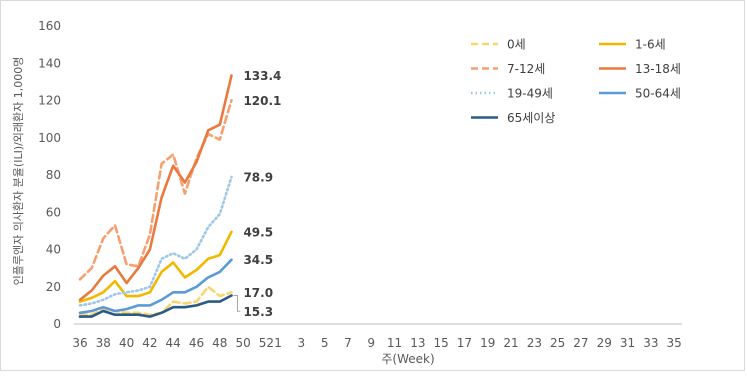  I want to click on series-lines, so click(155, 196).